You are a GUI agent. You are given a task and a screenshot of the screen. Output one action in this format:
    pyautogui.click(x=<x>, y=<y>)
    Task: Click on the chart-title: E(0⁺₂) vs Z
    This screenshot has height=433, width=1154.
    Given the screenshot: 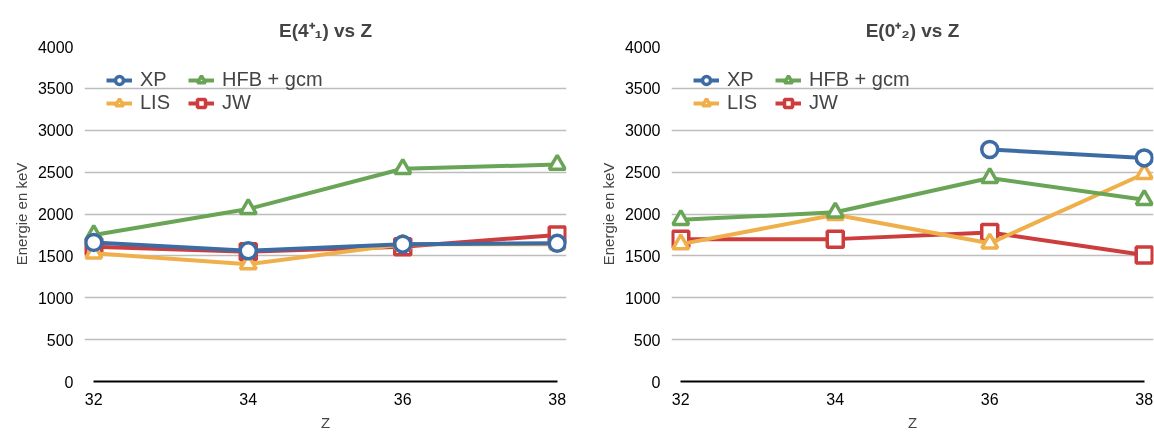 What is the action you would take?
    pyautogui.click(x=912, y=30)
    